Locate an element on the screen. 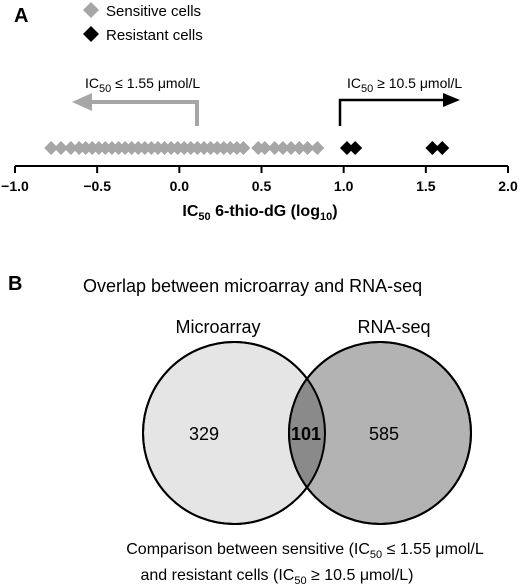  arrow-sensitive-head is located at coordinates (82, 102).